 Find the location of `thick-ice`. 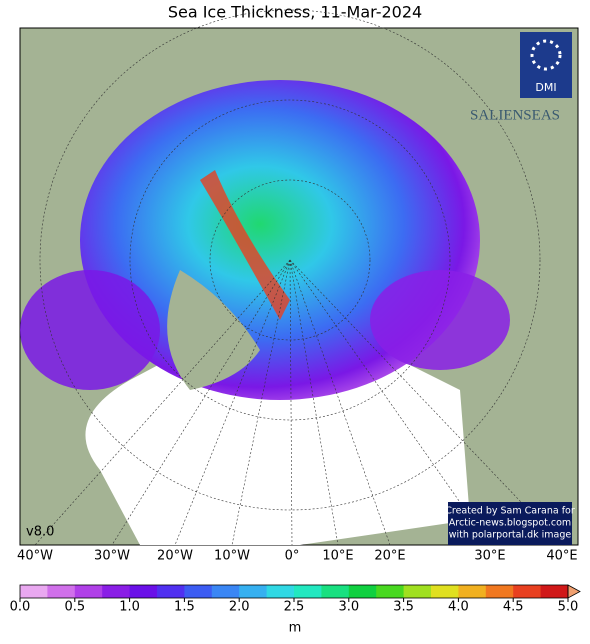

thick-ice is located at coordinates (245, 245).